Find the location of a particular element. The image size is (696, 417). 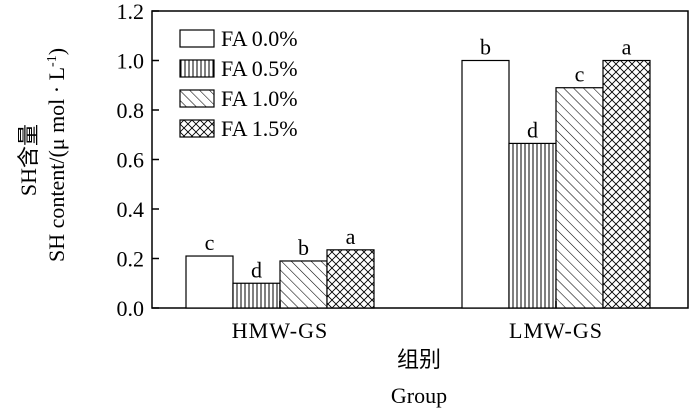

y-tick-label: 0.2 is located at coordinates (131, 259).